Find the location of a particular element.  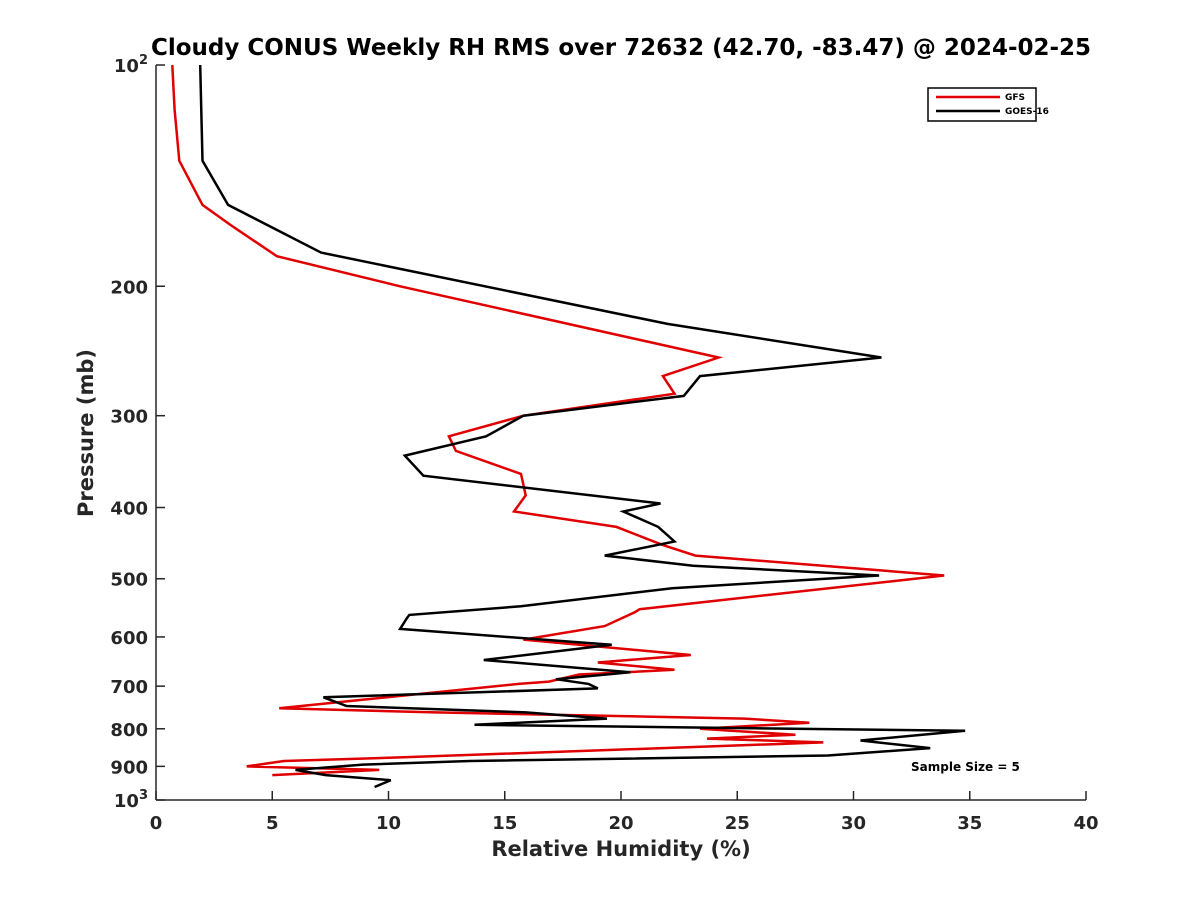

legend-label-gfs: GFS is located at coordinates (1015, 98).